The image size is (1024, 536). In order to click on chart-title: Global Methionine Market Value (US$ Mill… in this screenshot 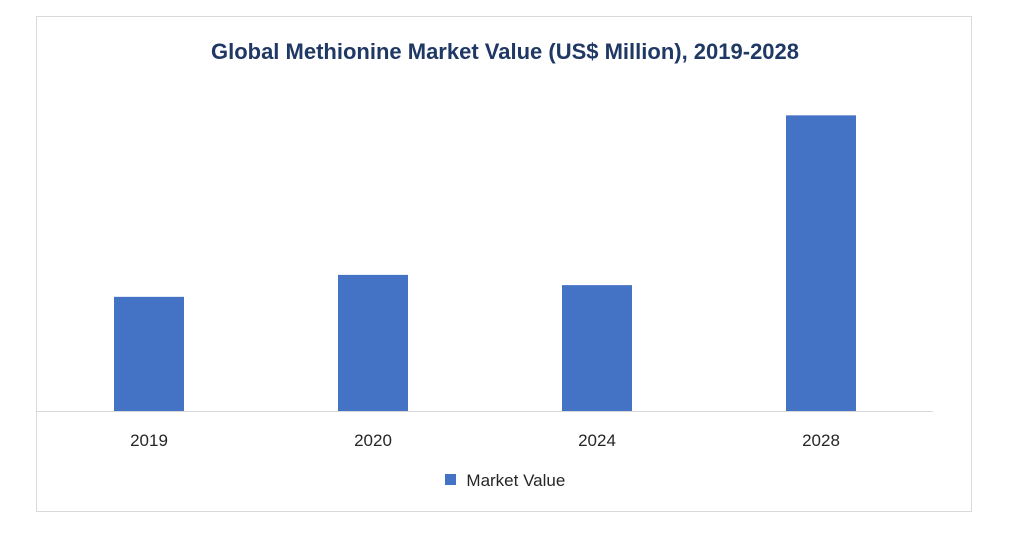, I will do `click(505, 51)`.